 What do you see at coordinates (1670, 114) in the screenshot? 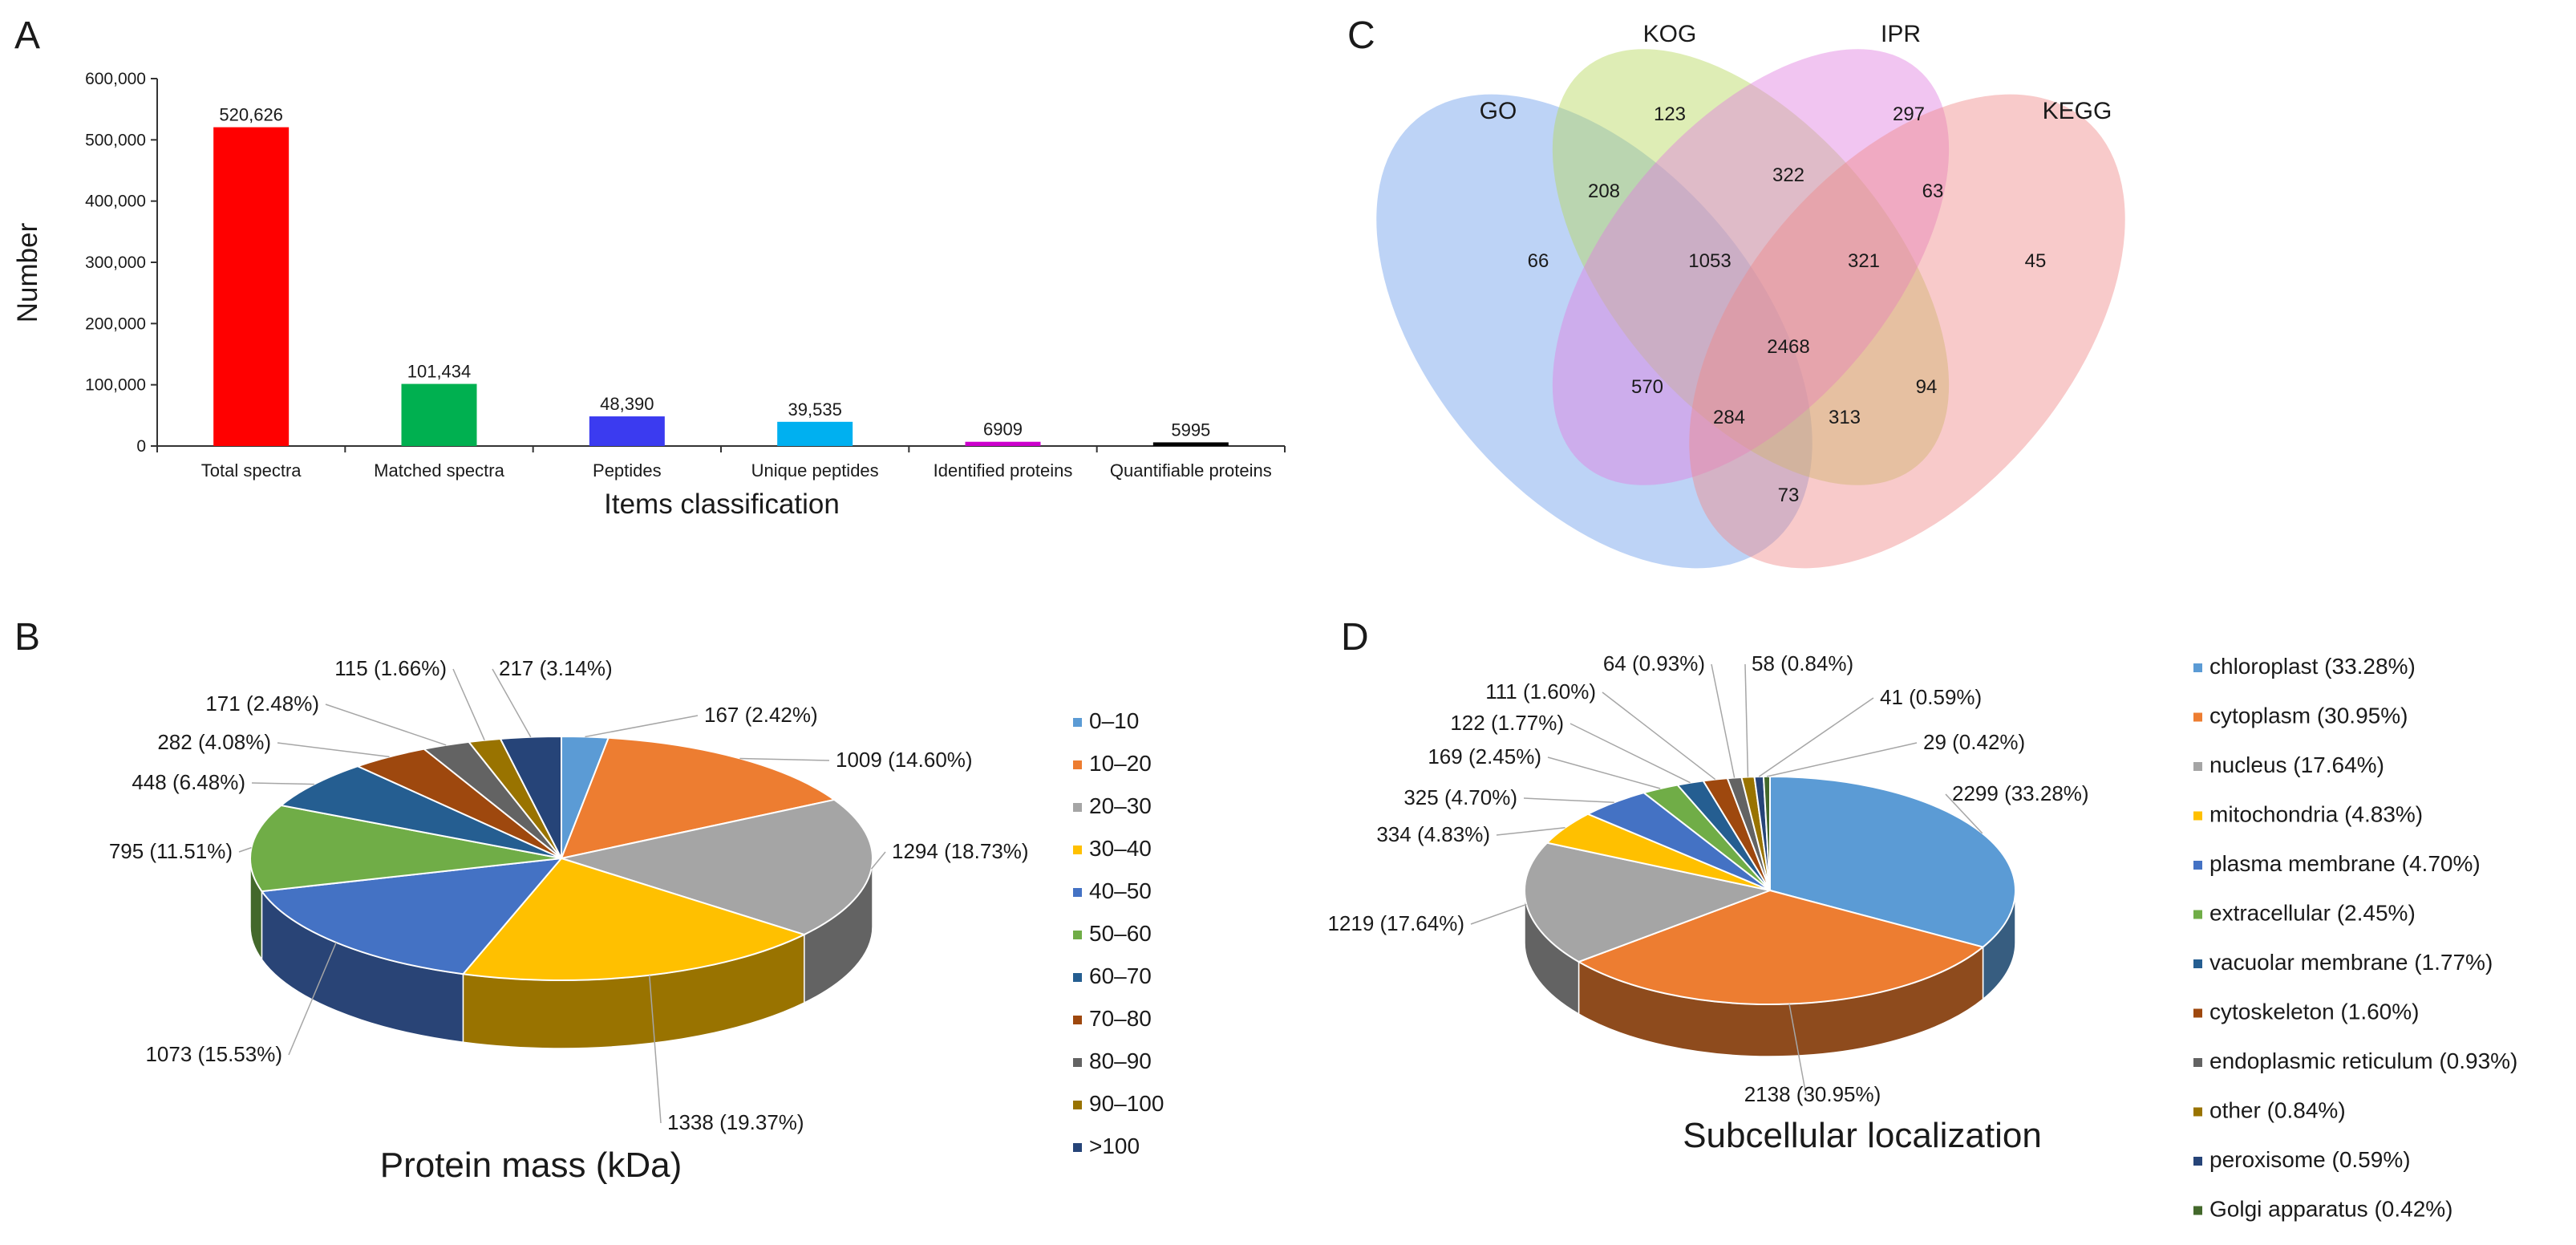
I see `venn-region-count: 123` at bounding box center [1670, 114].